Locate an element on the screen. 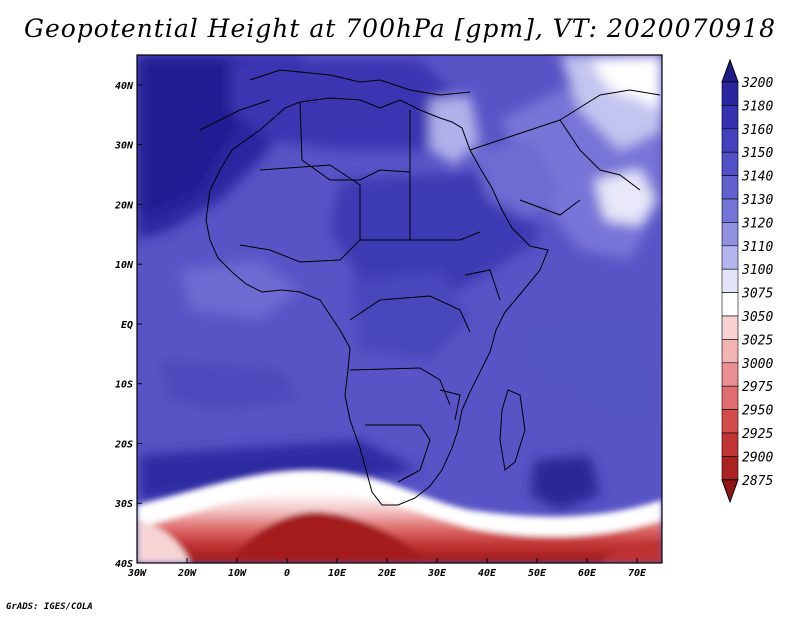 The image size is (800, 618). lat-tick-label: 20S is located at coordinates (123, 444).